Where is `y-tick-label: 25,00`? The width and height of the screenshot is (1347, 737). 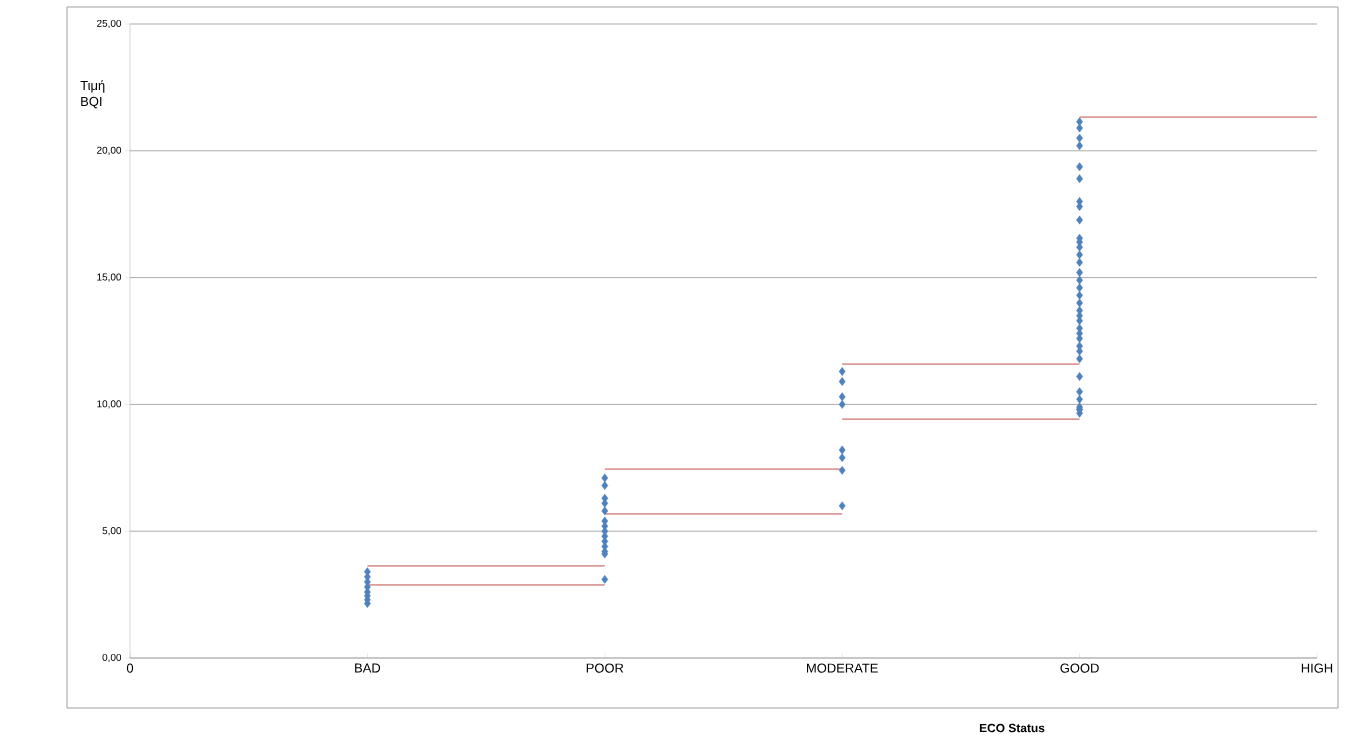 y-tick-label: 25,00 is located at coordinates (109, 24).